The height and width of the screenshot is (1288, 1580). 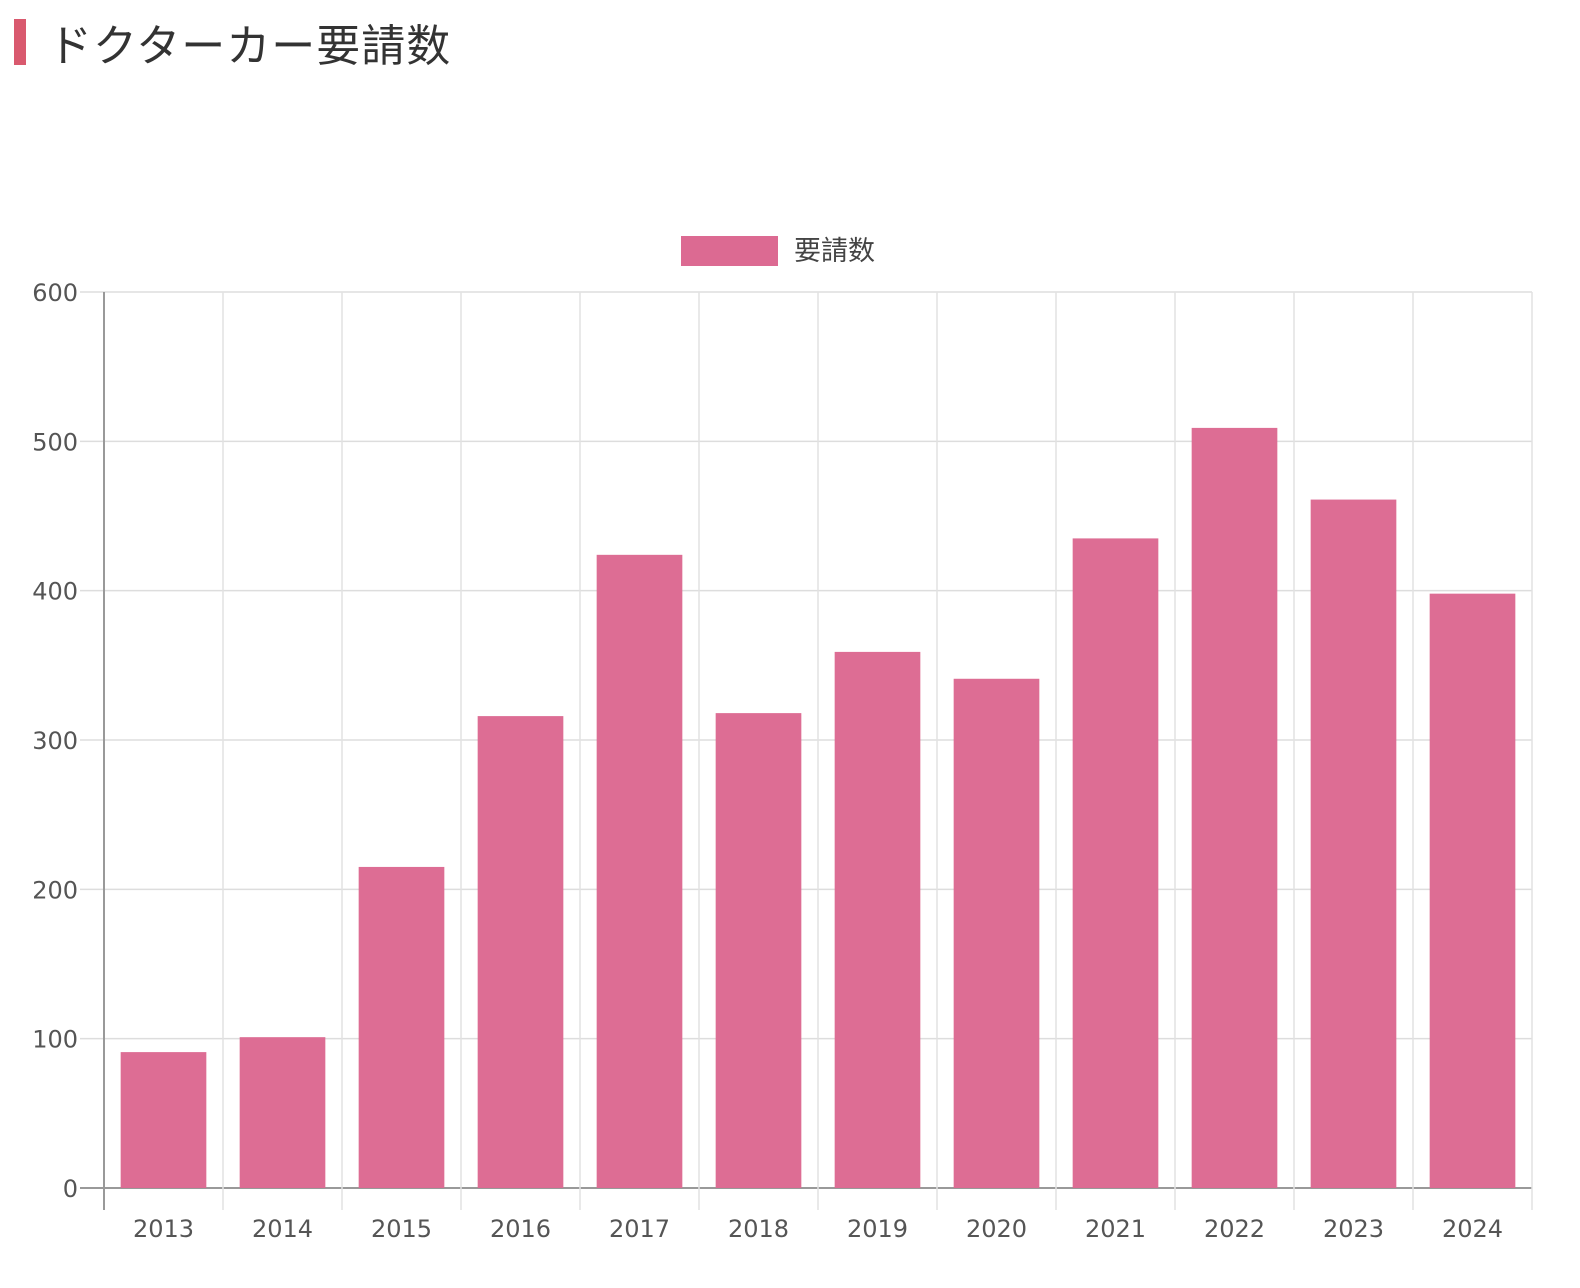 I want to click on page-title: ドクターカー要請数, so click(x=250, y=46).